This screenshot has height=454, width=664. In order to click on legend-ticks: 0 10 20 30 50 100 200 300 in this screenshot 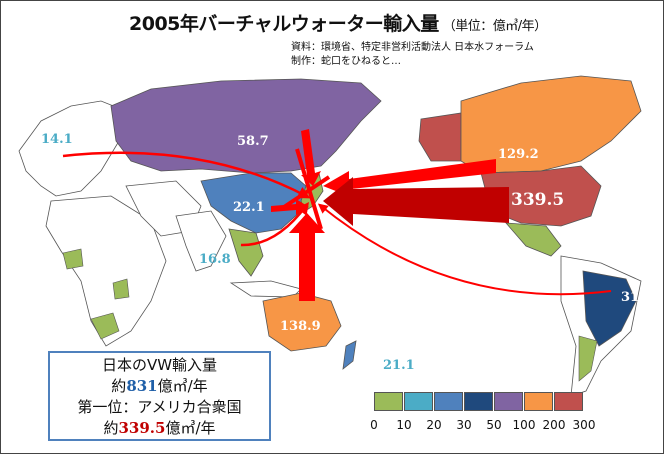, I will do `click(502, 426)`.